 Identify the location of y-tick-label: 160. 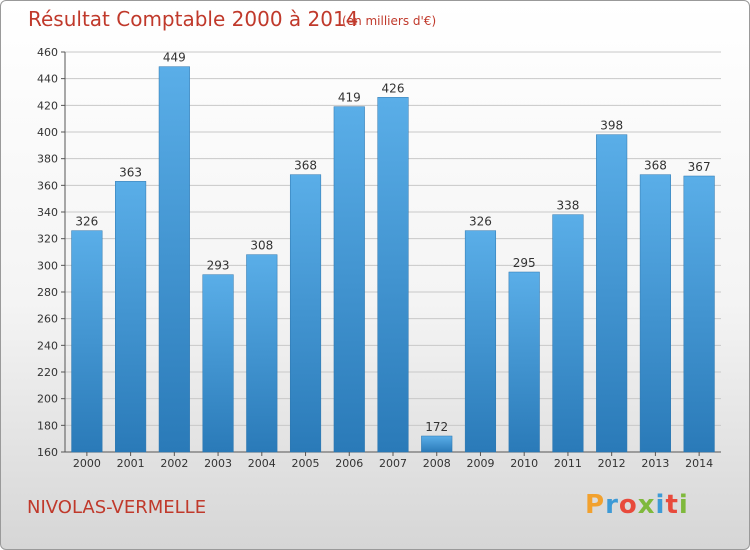
(47, 452).